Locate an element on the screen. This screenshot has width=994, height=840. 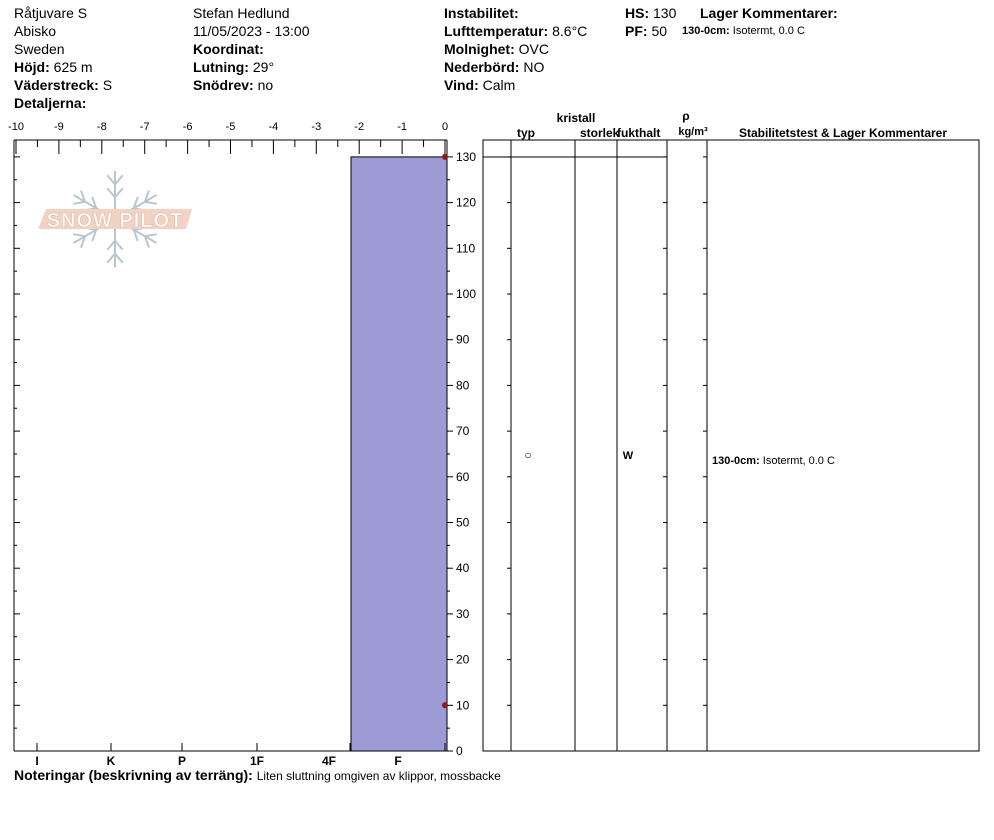
notes-label: Noteringar (beskrivning av terräng): is located at coordinates (133, 775).